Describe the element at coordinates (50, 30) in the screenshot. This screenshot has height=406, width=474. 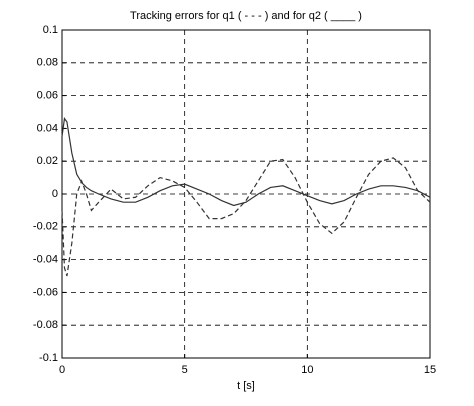
I see `y-tick-label: 0.1` at that location.